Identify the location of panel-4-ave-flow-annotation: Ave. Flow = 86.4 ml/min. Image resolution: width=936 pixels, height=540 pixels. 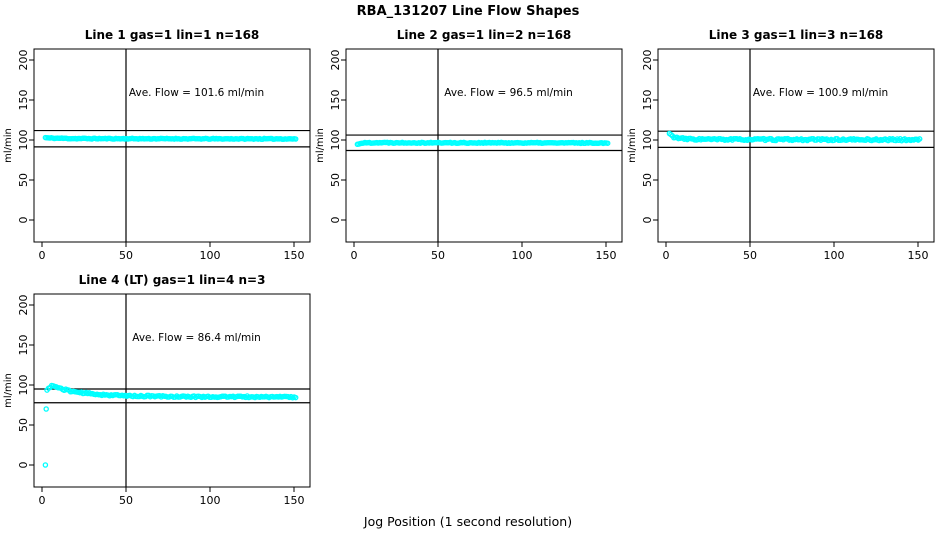
(196, 338).